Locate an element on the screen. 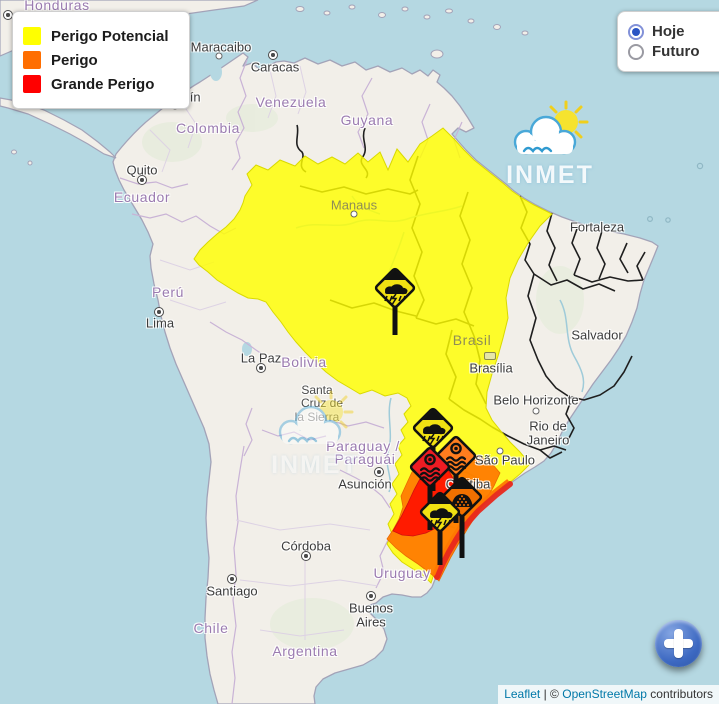 This screenshot has height=704, width=719. zoom-in-button is located at coordinates (678, 643).